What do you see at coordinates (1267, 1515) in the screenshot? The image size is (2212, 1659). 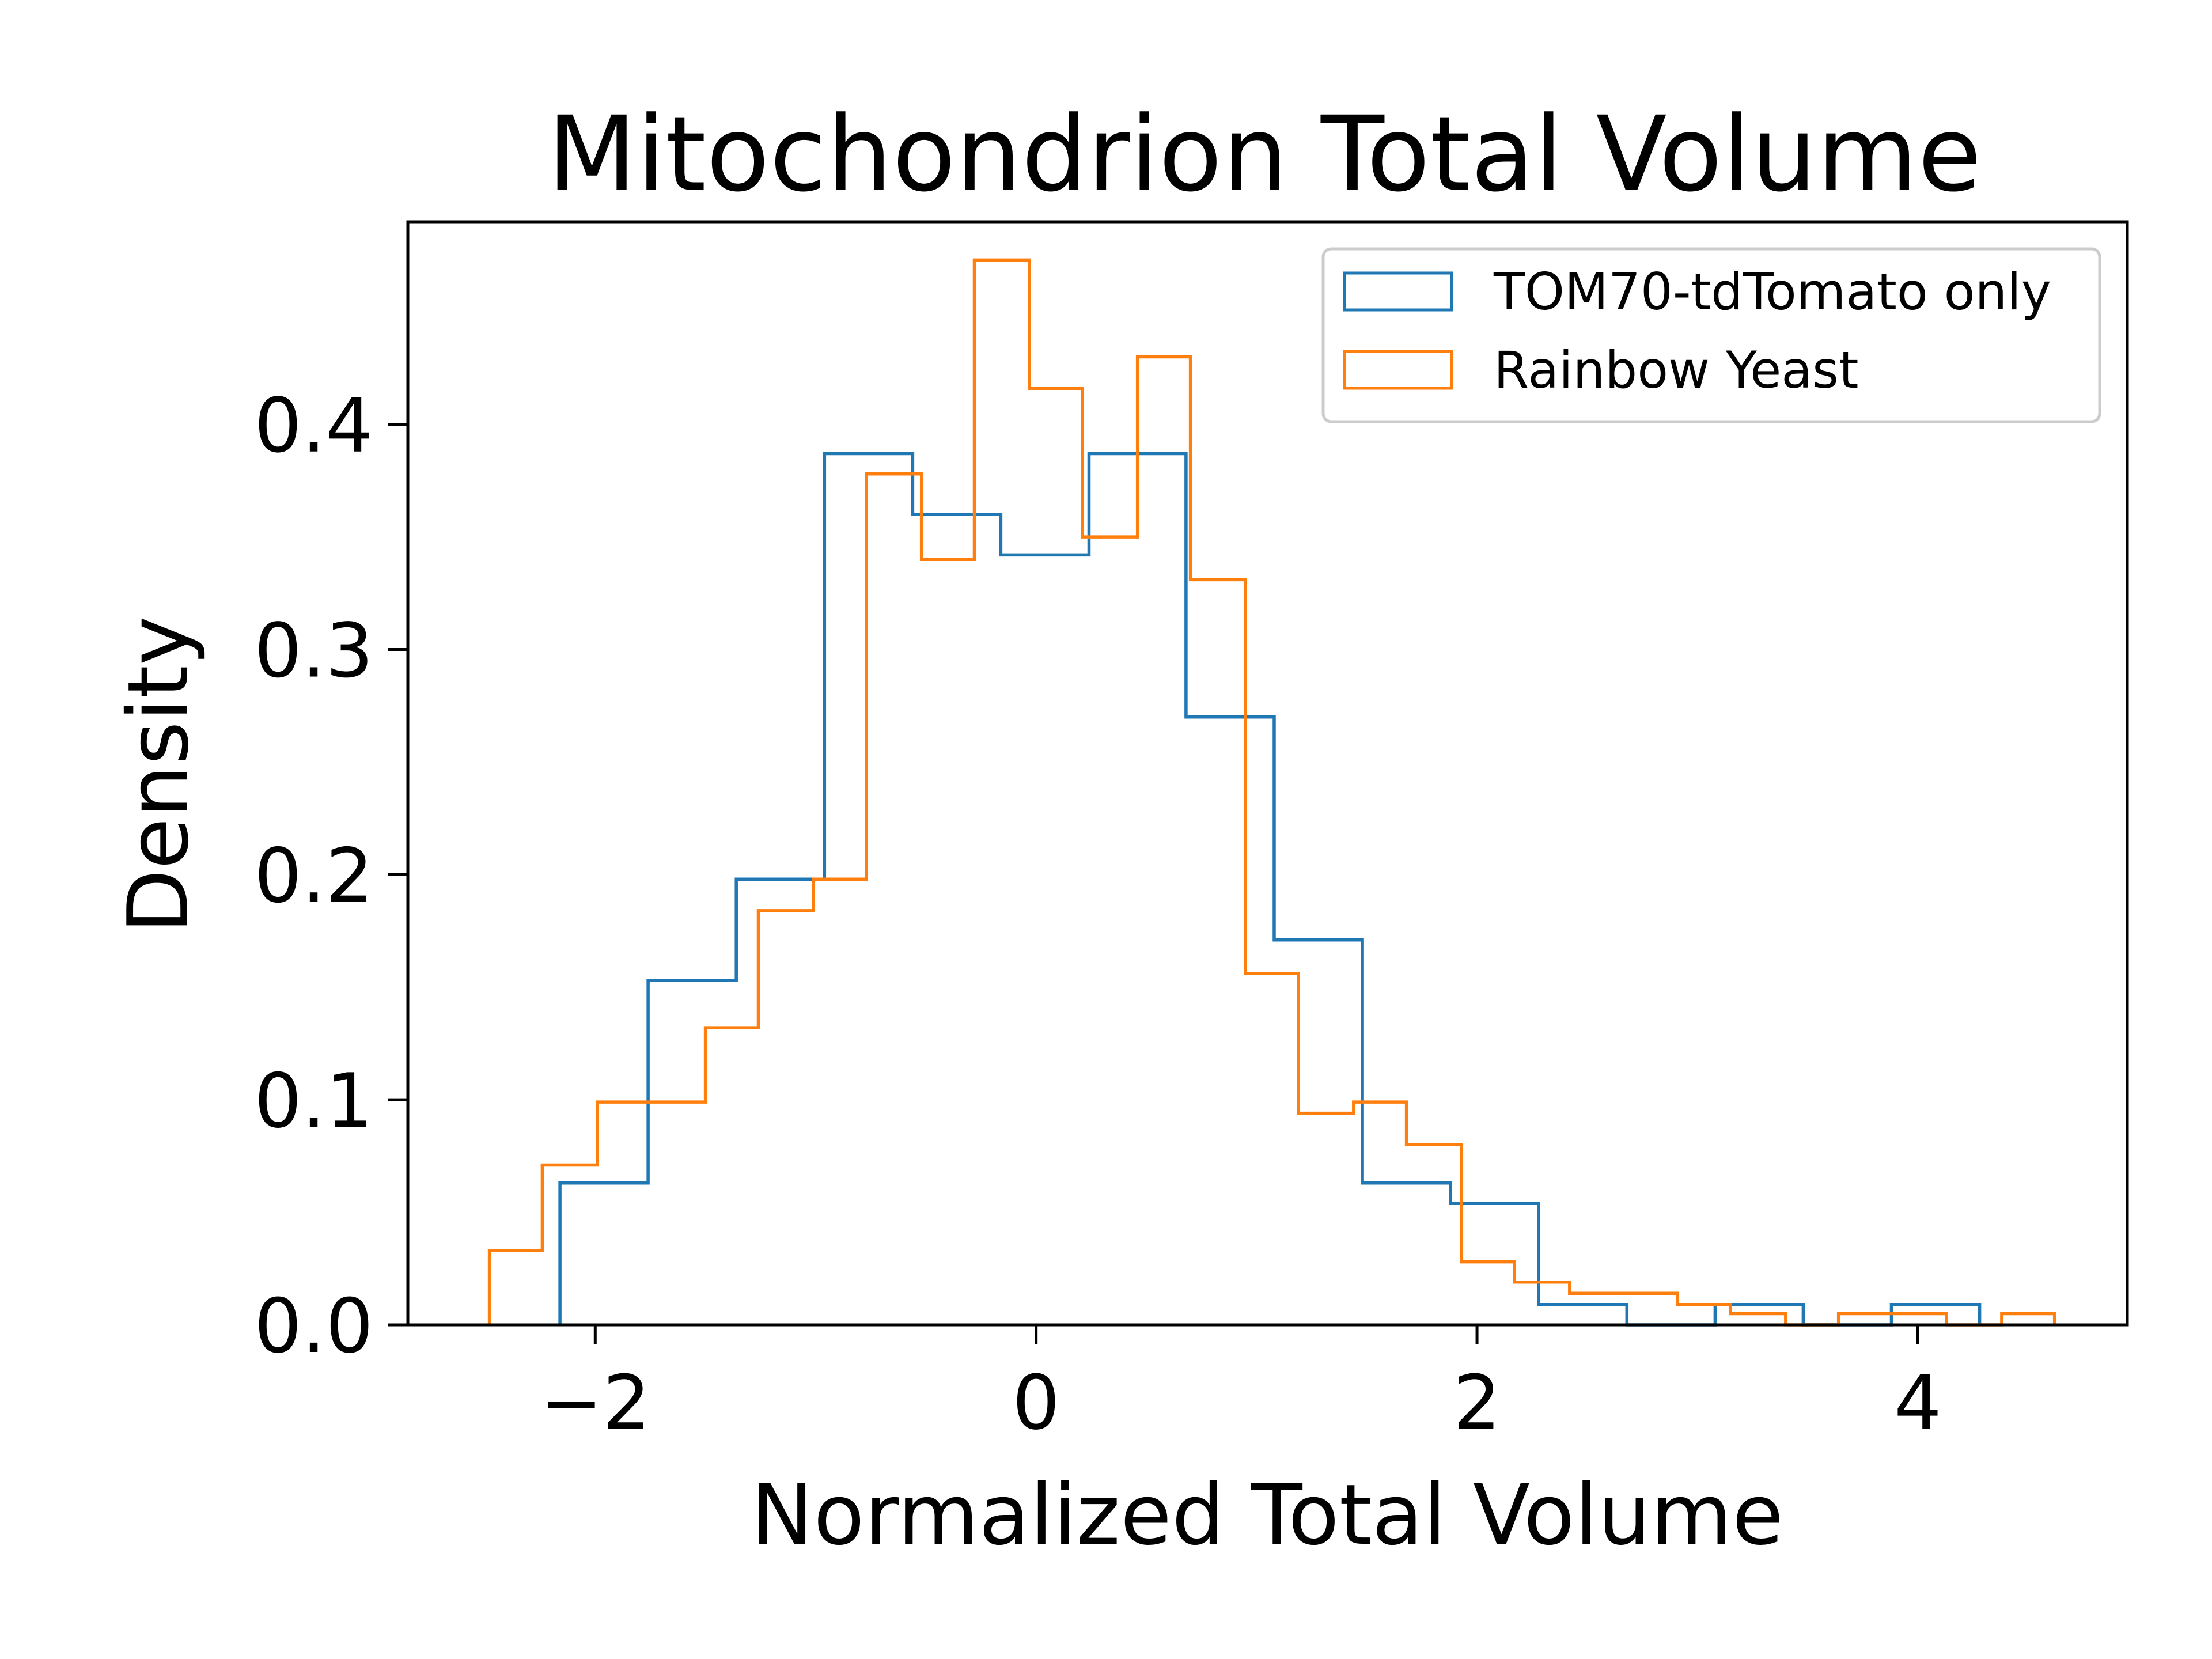 I see `x-axis-title: Normalized Total Volume` at bounding box center [1267, 1515].